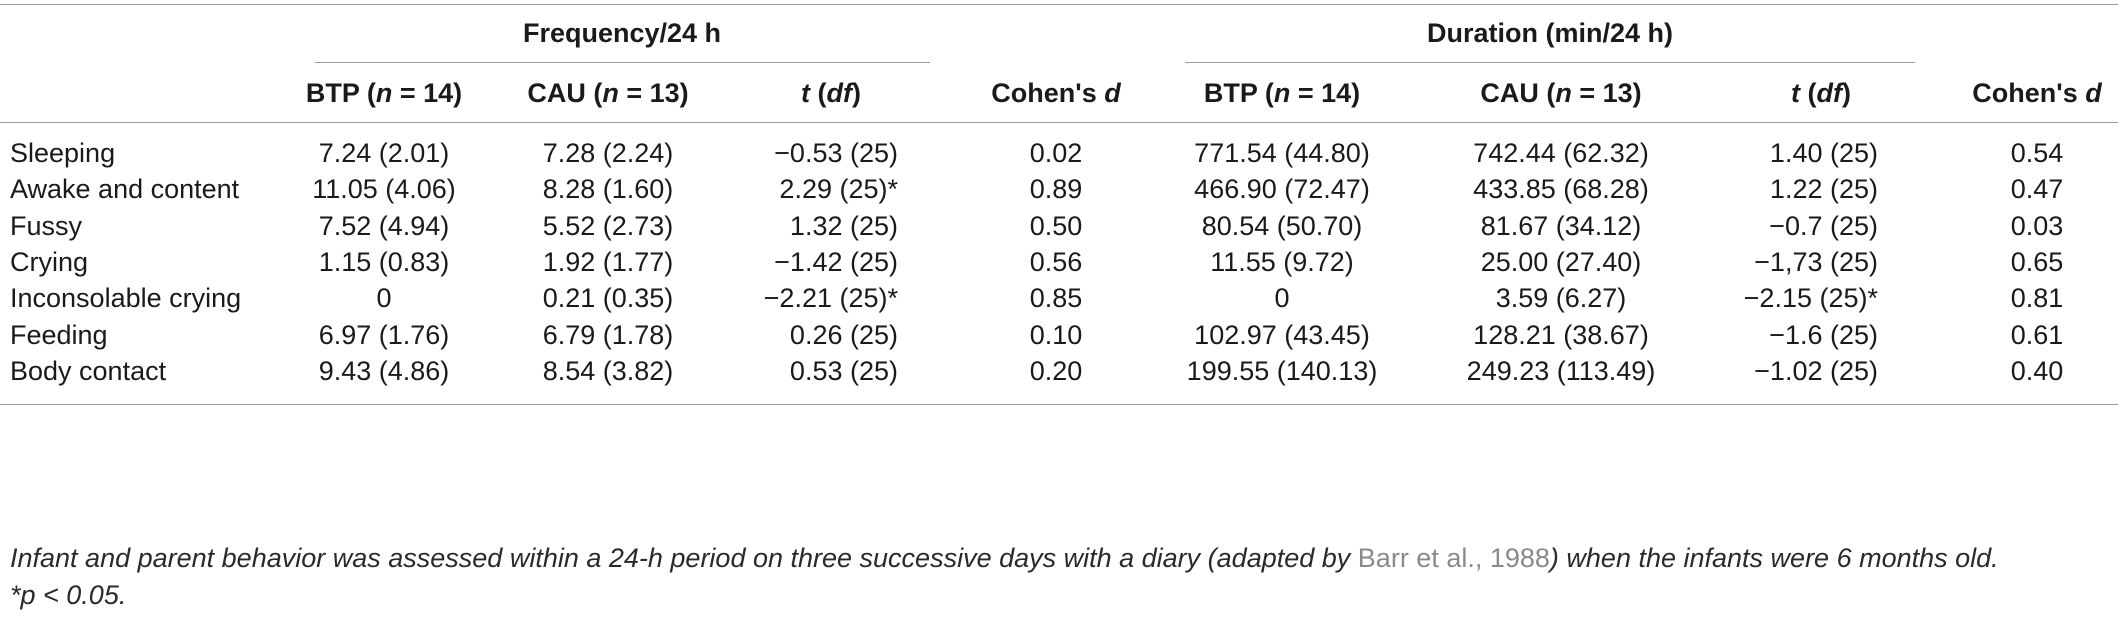 Image resolution: width=2118 pixels, height=627 pixels. I want to click on cell-dur-t: −2.15 (25)*, so click(1810, 298).